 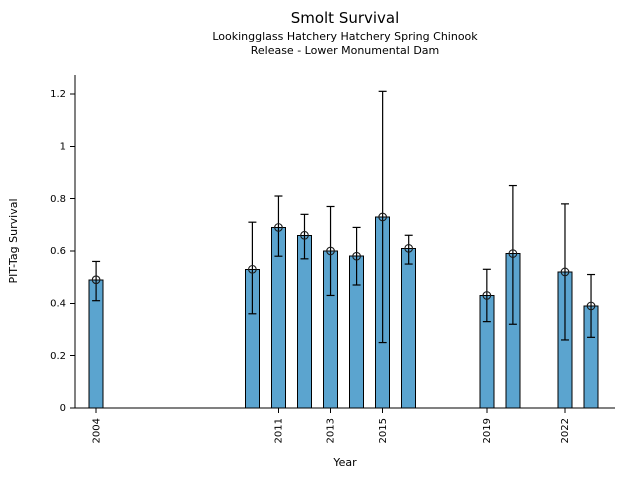 What do you see at coordinates (345, 18) in the screenshot?
I see `chart-title: Smolt Survival` at bounding box center [345, 18].